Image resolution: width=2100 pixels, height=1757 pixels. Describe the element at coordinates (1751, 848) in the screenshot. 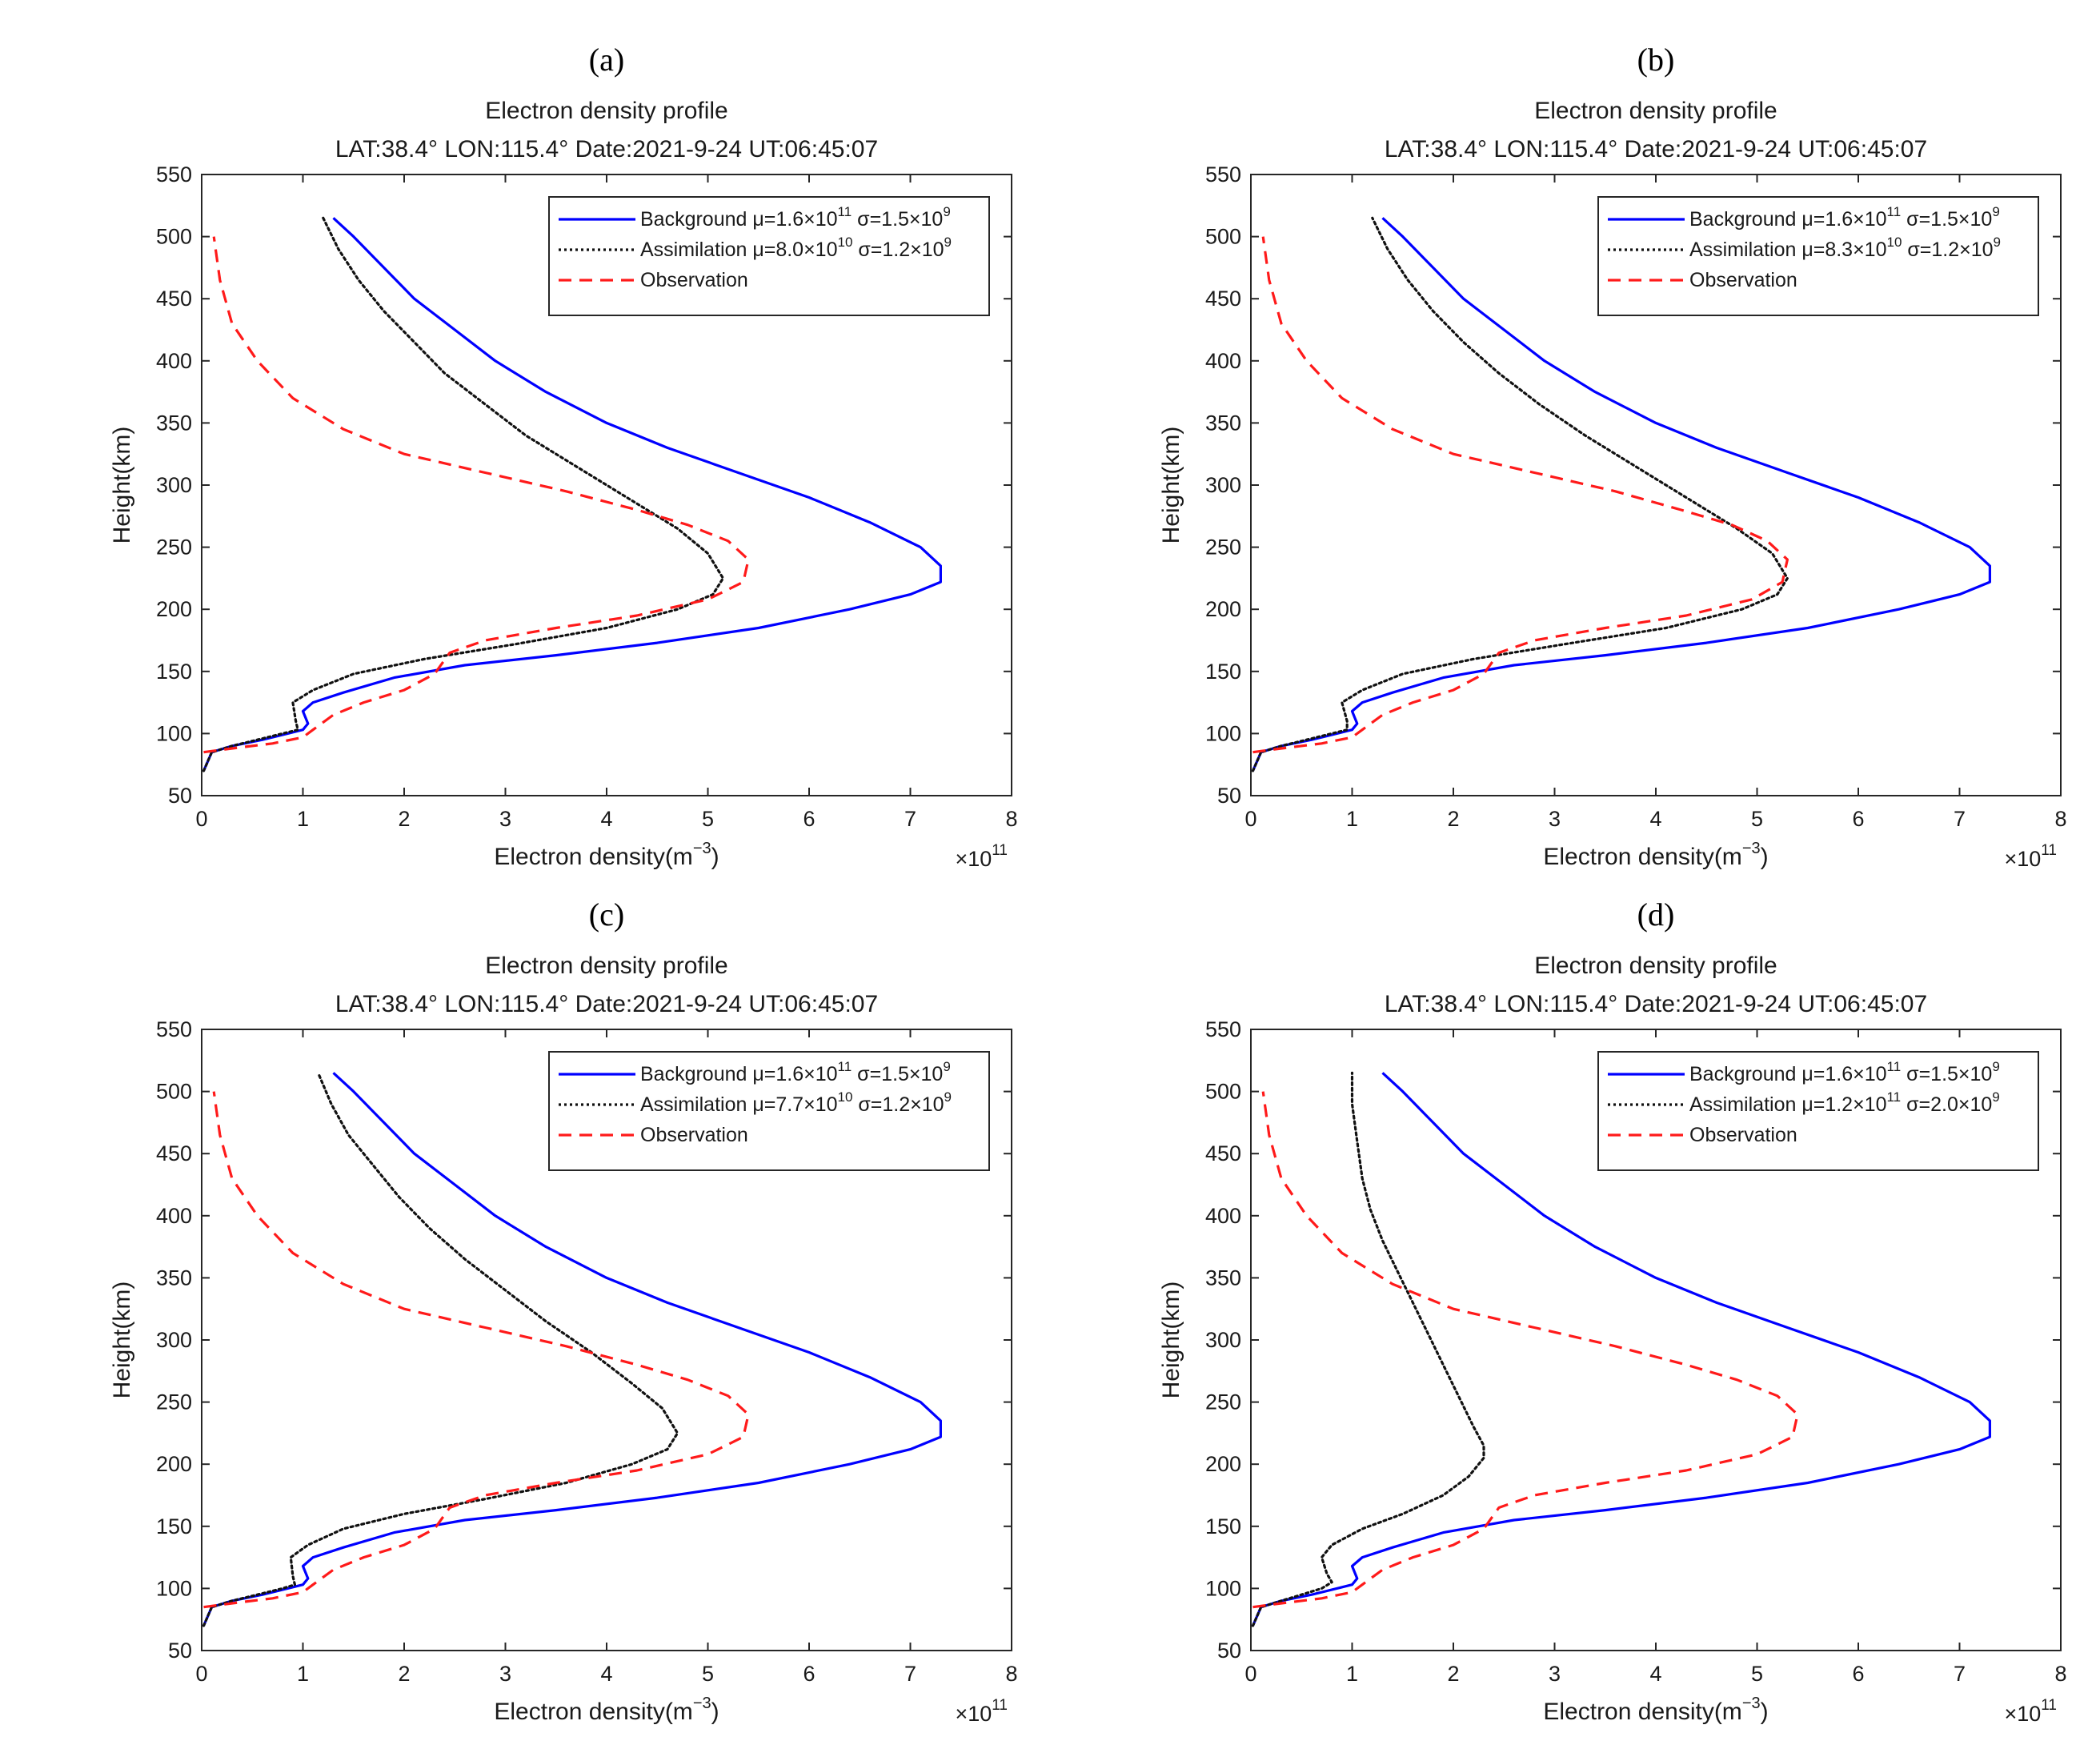

I see `x-axis-label-exp: −3` at that location.